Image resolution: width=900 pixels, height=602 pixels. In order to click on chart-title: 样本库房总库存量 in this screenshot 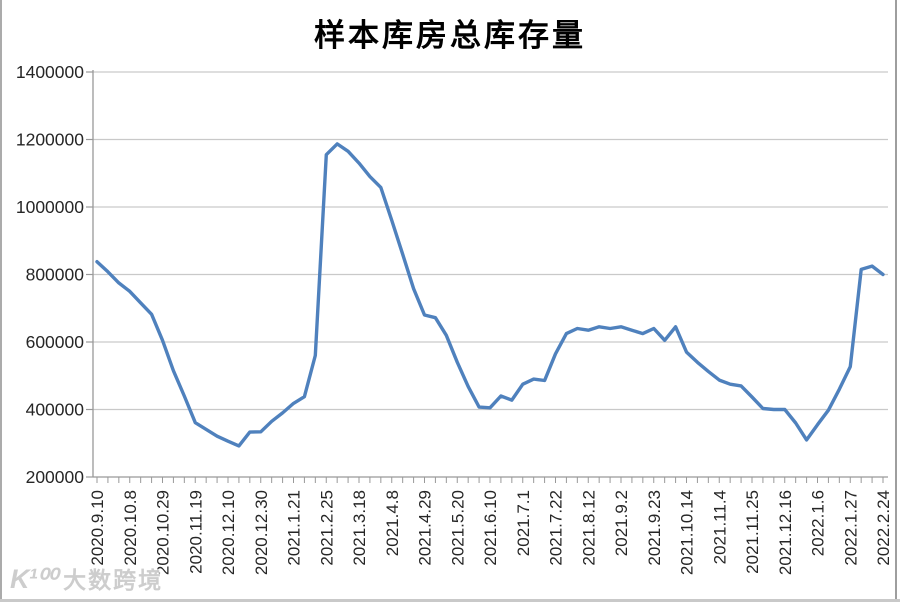, I will do `click(450, 35)`.